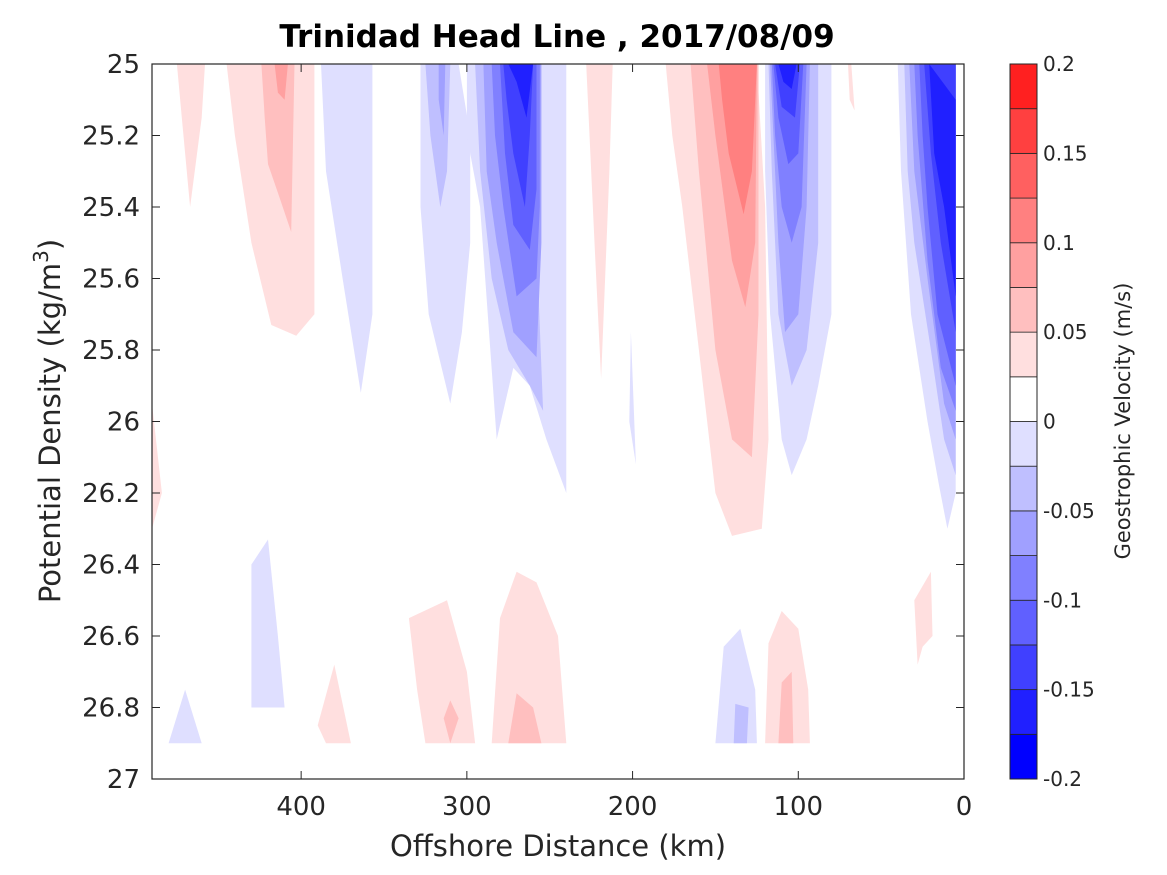  I want to click on y-tick-label: 25, so click(123, 65).